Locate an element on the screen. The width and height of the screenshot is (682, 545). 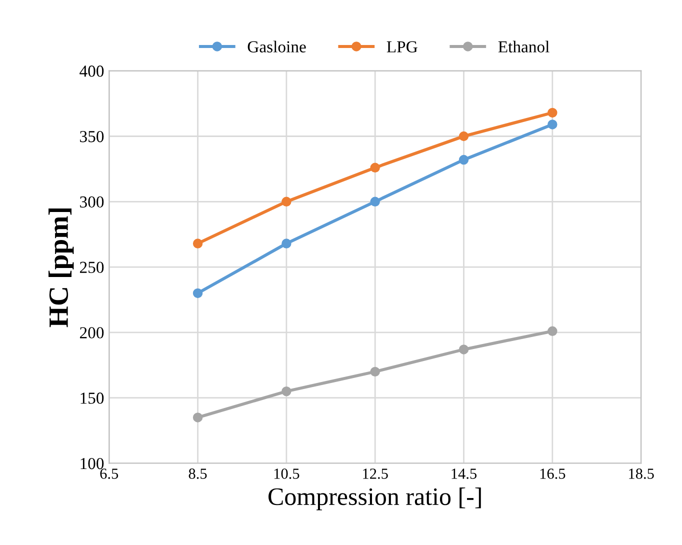
y-tick-label: 250 is located at coordinates (92, 267).